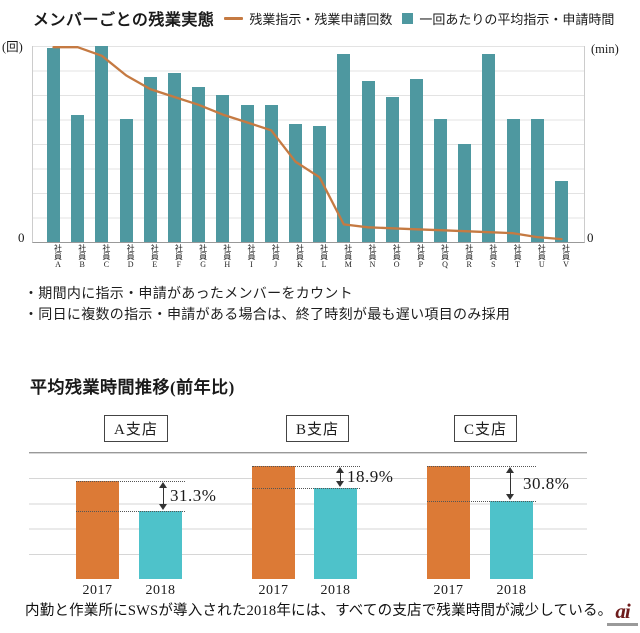 This screenshot has height=633, width=640. What do you see at coordinates (130, 481) in the screenshot?
I see `dotted-guide-A支店-2017` at bounding box center [130, 481].